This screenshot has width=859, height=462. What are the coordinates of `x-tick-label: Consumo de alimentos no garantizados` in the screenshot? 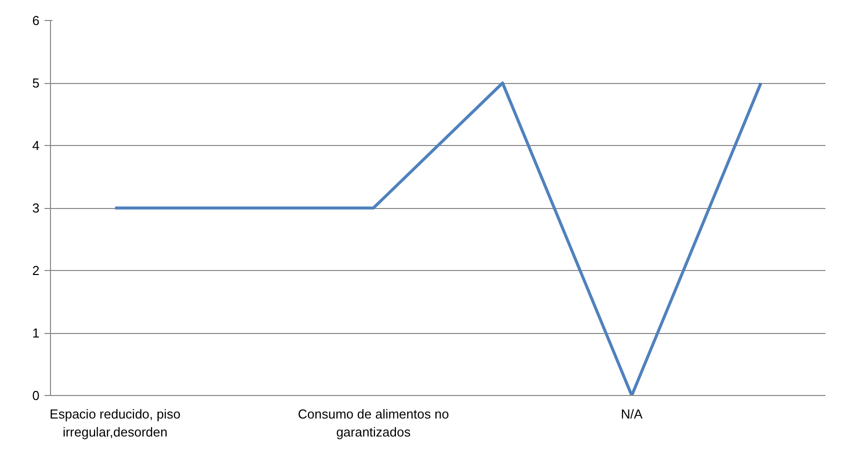 It's located at (373, 423).